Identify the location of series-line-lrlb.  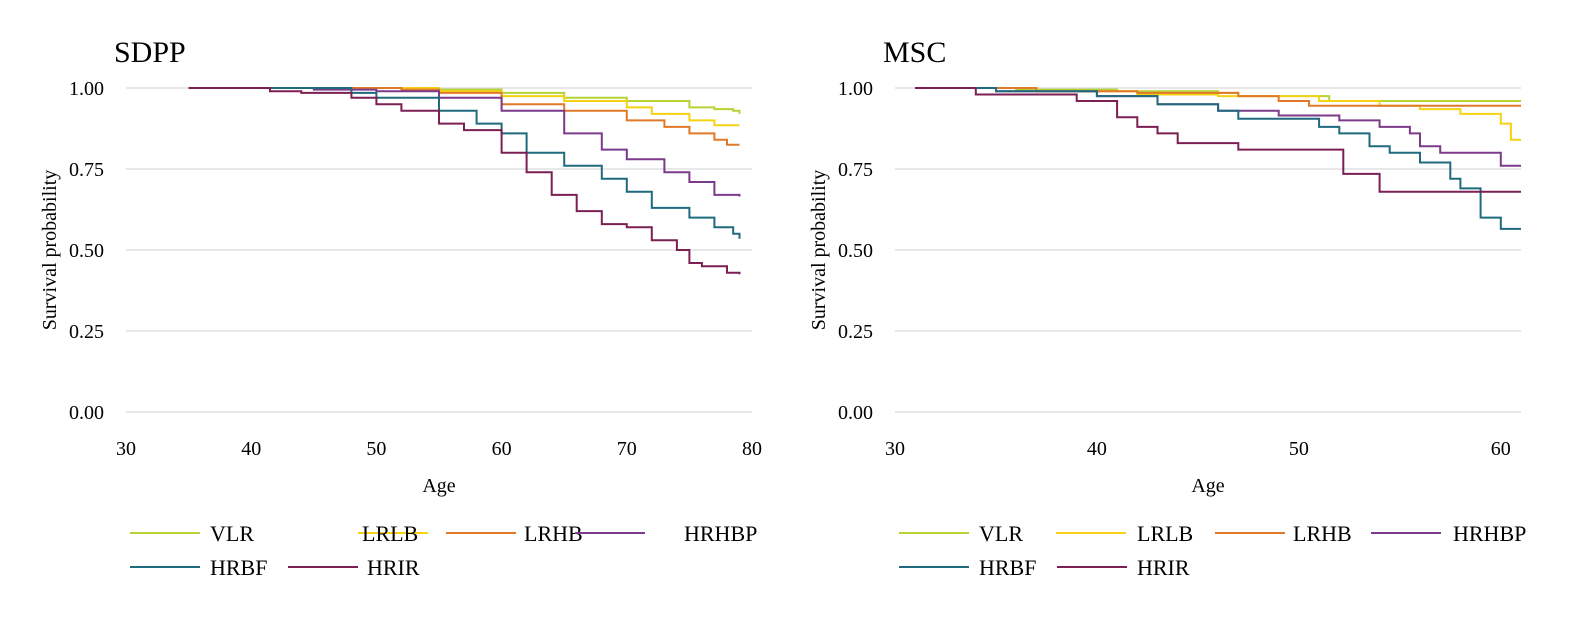
(1218, 114).